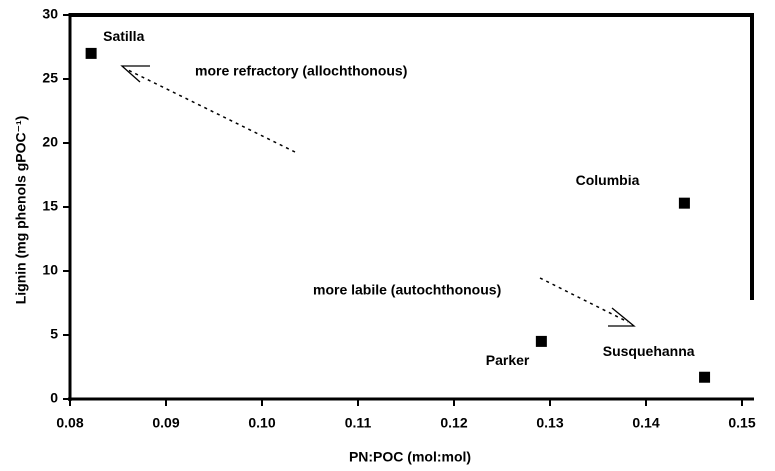 This screenshot has height=471, width=775. Describe the element at coordinates (645, 423) in the screenshot. I see `x-tick-label: 0.14` at that location.